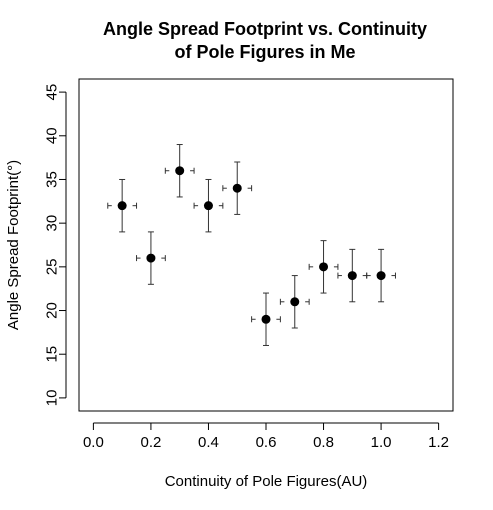 Image resolution: width=493 pixels, height=510 pixels. Describe the element at coordinates (13, 245) in the screenshot. I see `y-axis-label: Angle Spread Footprint(°)` at that location.